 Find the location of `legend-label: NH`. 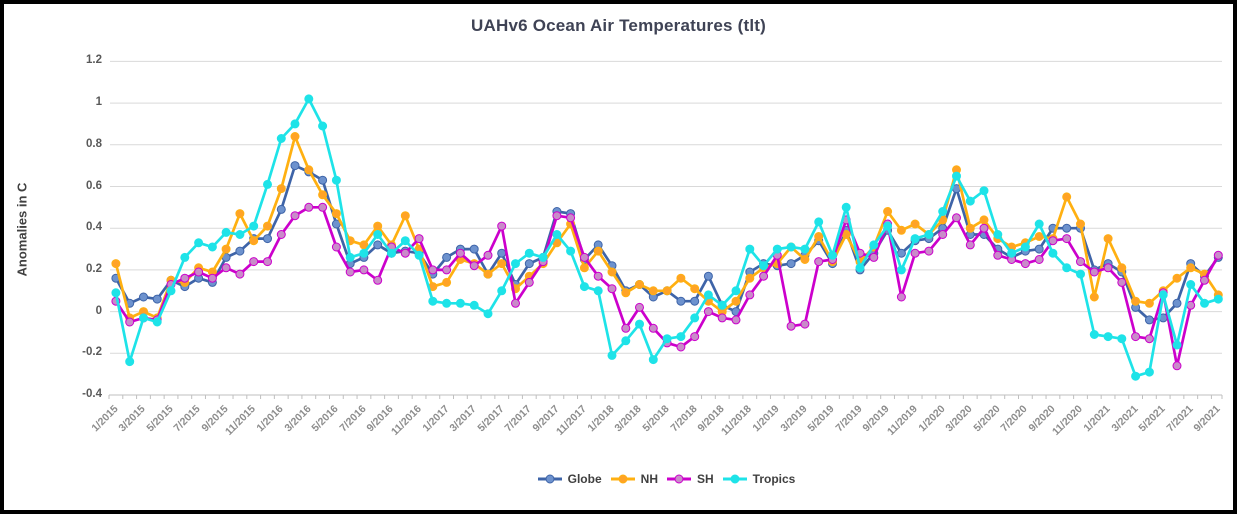

legend-label: NH is located at coordinates (649, 479).